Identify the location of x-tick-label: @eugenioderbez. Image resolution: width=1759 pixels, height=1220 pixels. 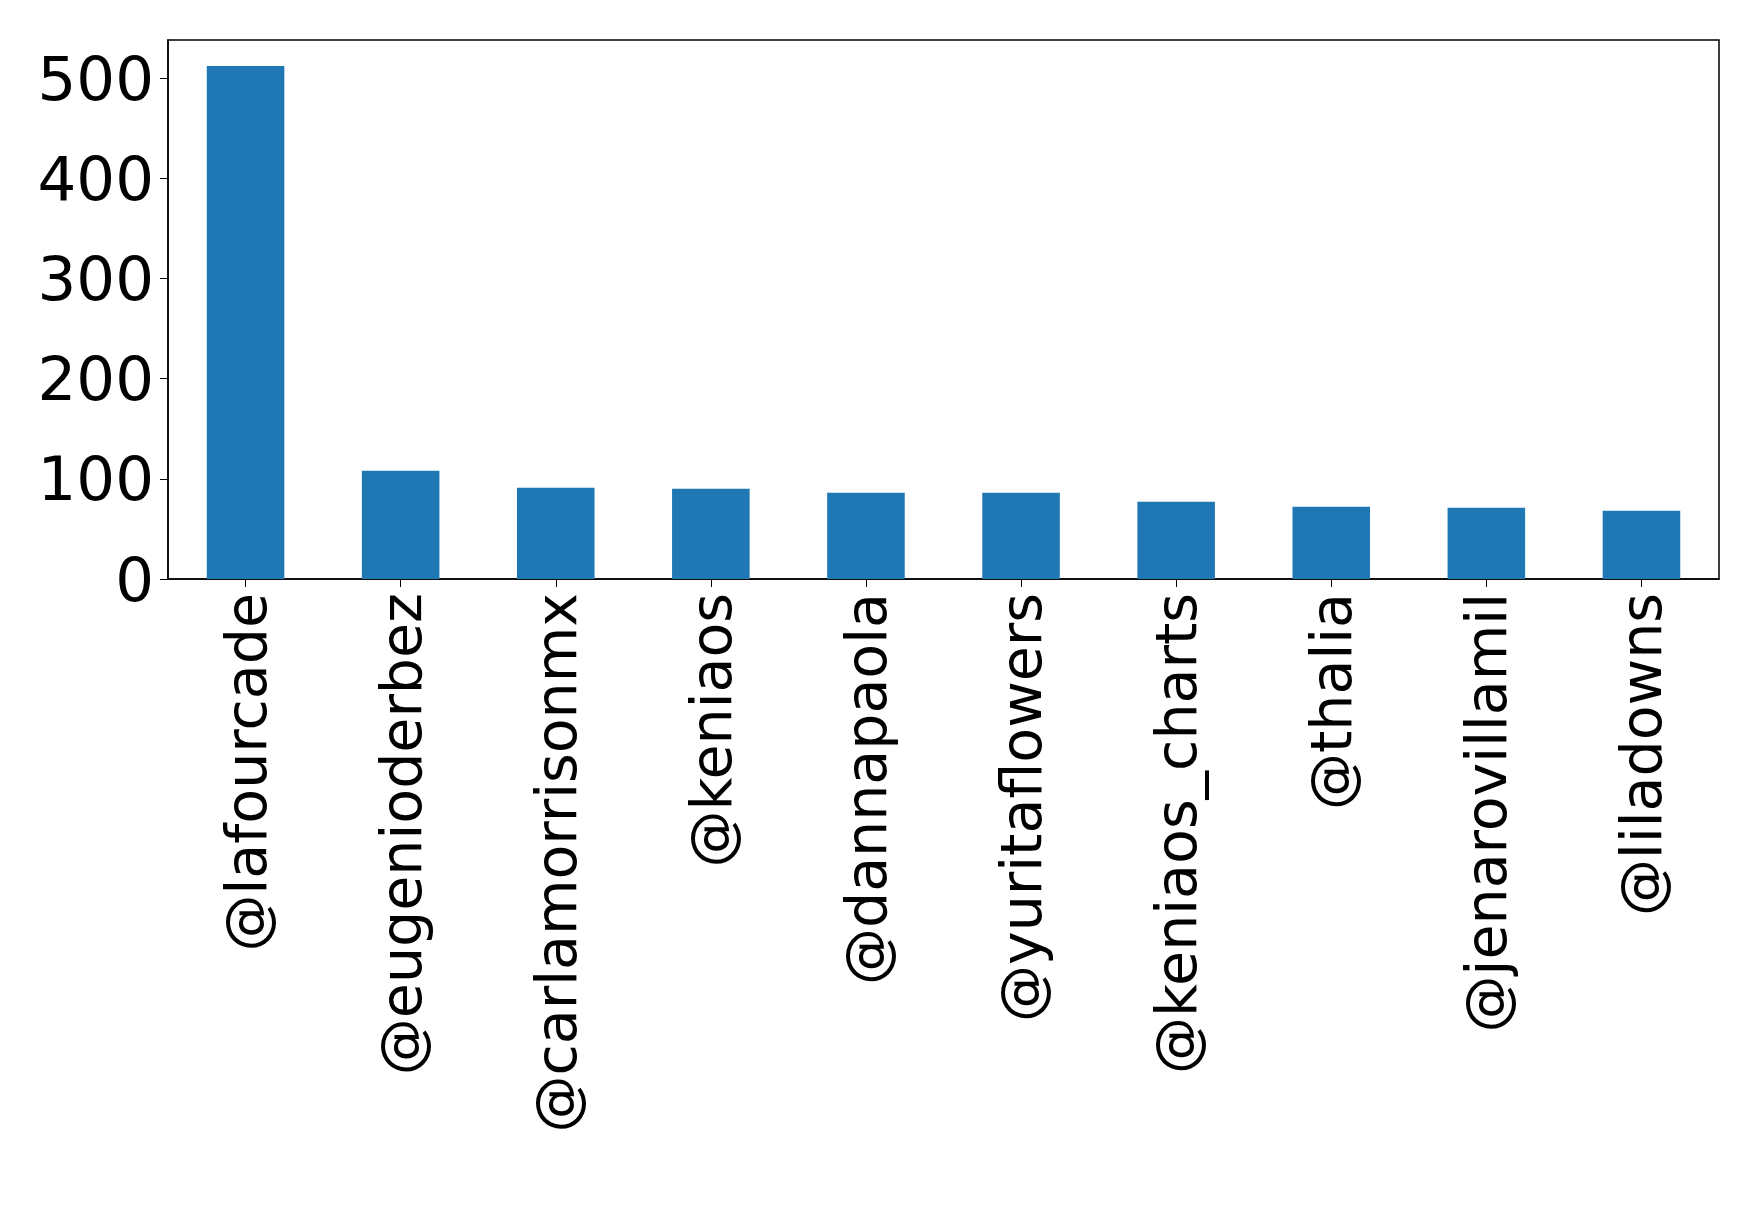
(400, 834).